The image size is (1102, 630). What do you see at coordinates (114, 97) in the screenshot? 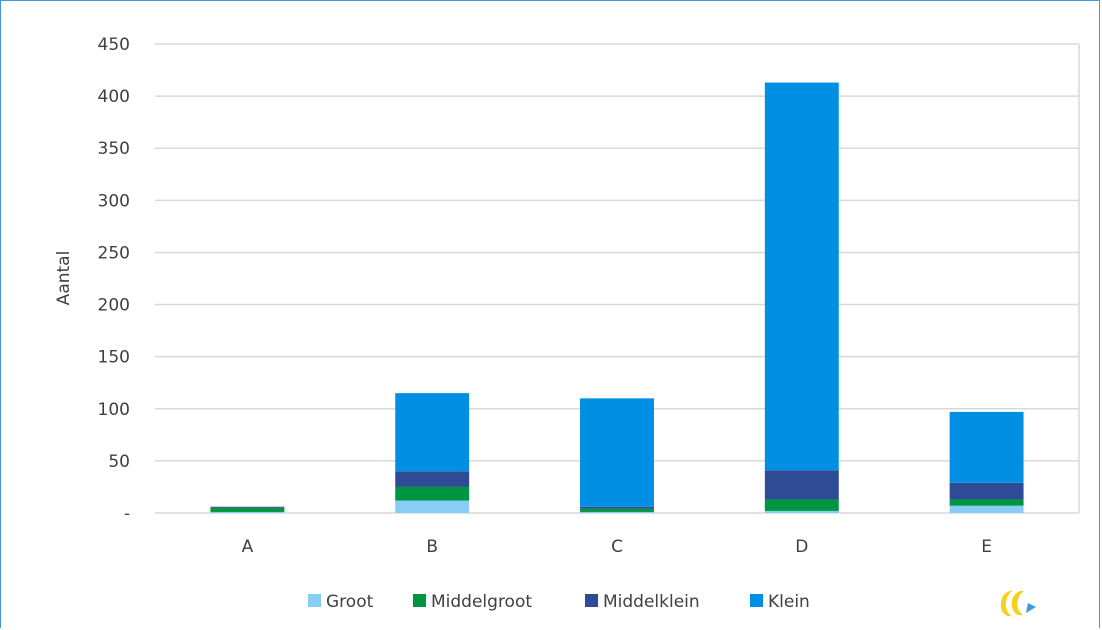
I see `y-tick-label: 400` at bounding box center [114, 97].